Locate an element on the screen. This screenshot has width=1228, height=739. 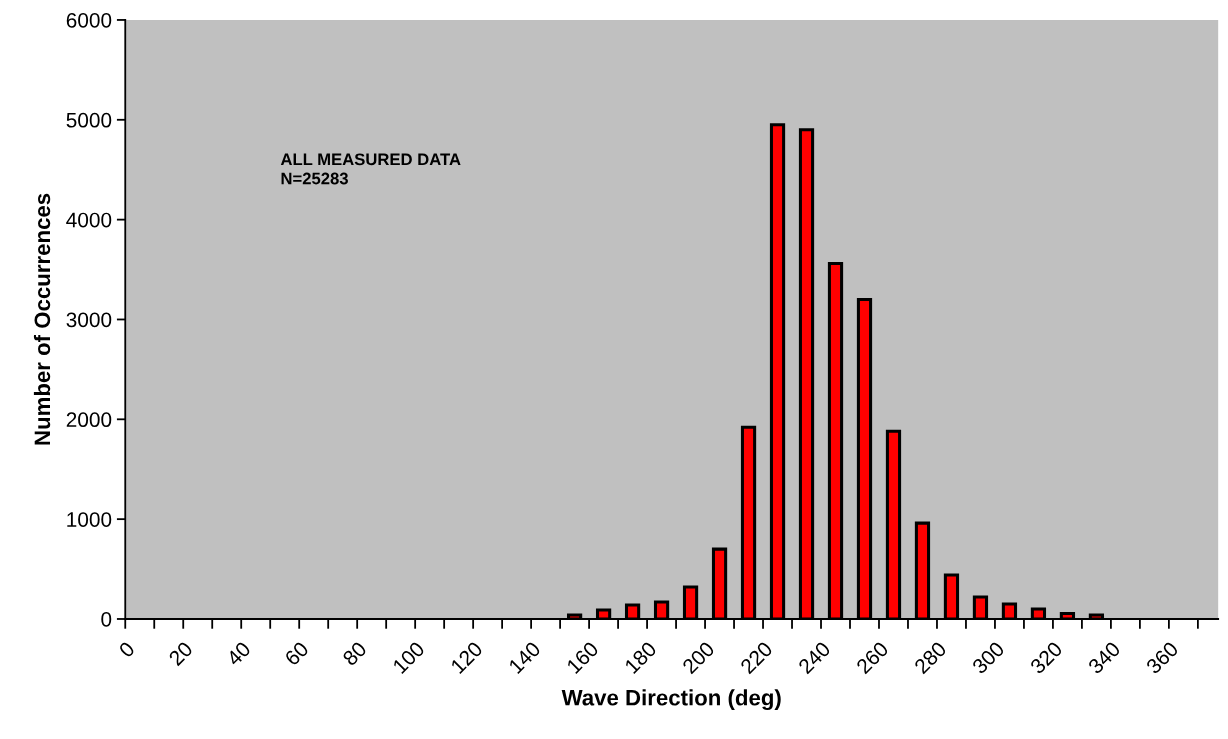
y-tick-label: 6000 is located at coordinates (89, 20).